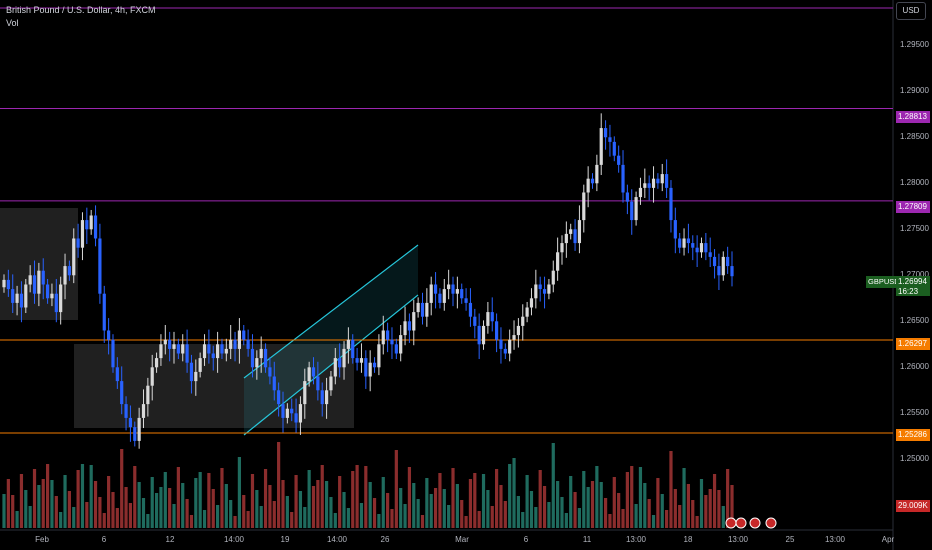 This screenshot has height=550, width=932. What do you see at coordinates (912, 281) in the screenshot?
I see `current-price: 1.26994` at bounding box center [912, 281].